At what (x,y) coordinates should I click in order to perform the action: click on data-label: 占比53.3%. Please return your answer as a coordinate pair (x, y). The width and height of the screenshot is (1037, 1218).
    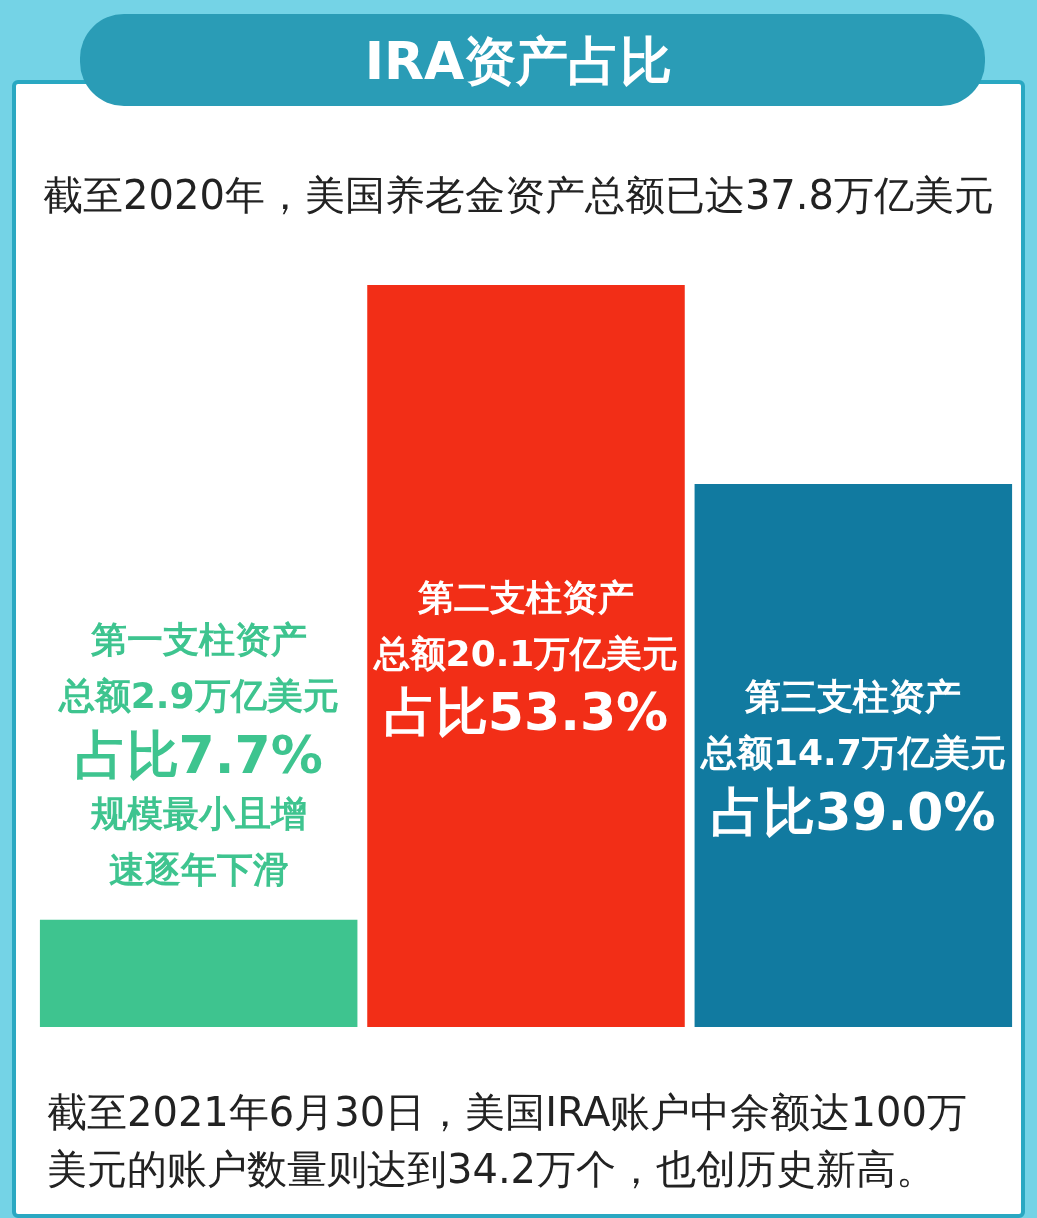
    Looking at the image, I should click on (526, 712).